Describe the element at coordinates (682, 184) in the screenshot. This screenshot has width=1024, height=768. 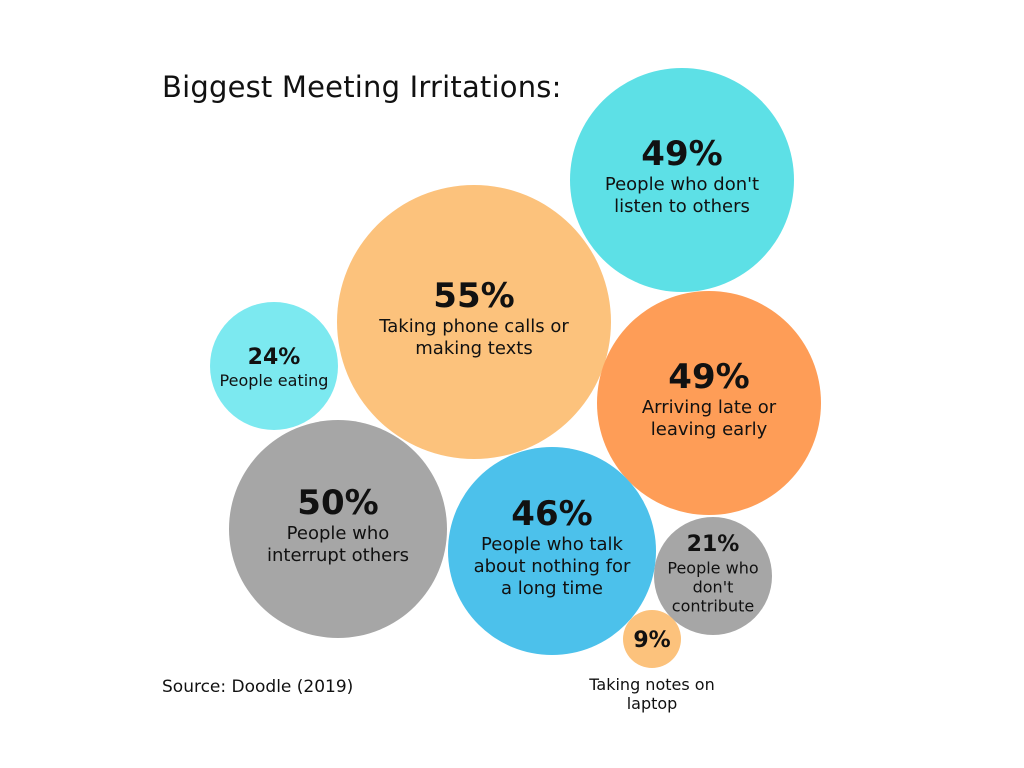
I see `bubble-label: People who don't` at that location.